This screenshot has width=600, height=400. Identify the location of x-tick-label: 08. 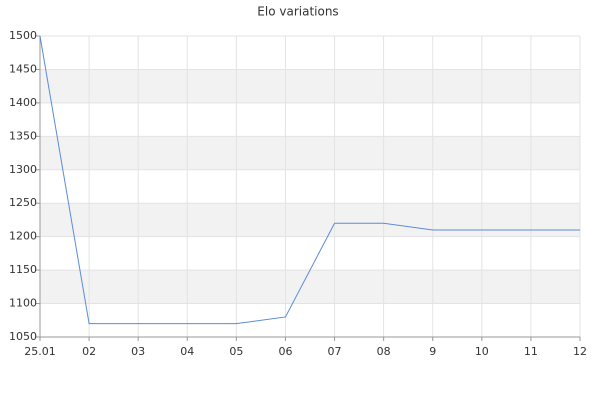
(384, 351).